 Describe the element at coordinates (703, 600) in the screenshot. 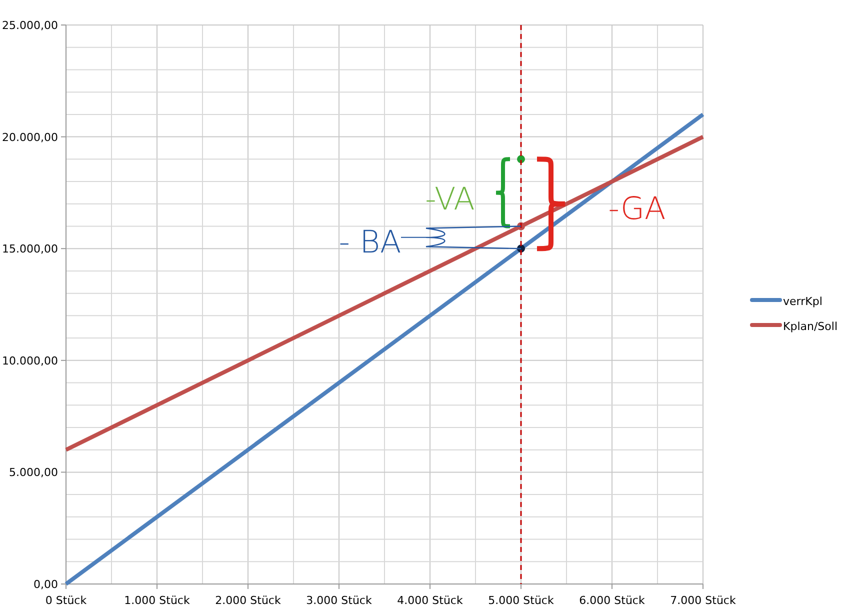

I see `x-tick-label: 7.000 Stück` at that location.